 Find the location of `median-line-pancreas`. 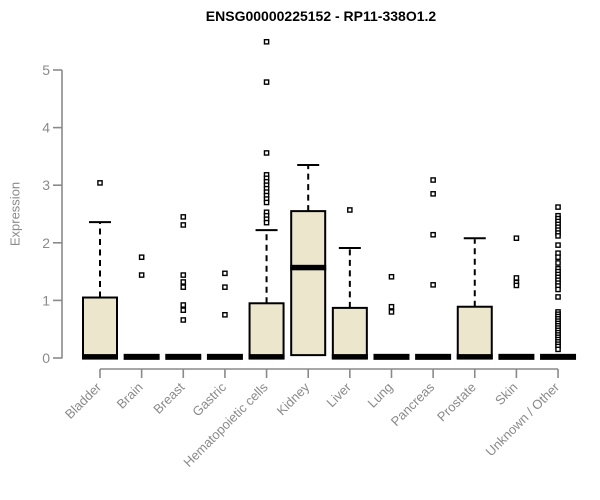

median-line-pancreas is located at coordinates (433, 356).